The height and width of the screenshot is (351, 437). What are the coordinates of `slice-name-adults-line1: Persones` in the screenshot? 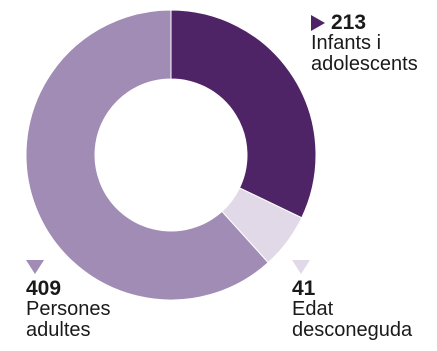 It's located at (68, 309).